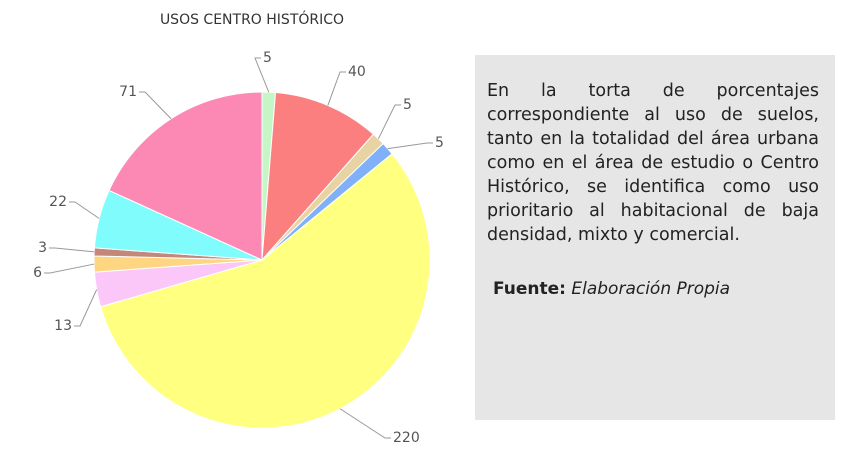 Image resolution: width=852 pixels, height=450 pixels. Describe the element at coordinates (406, 438) in the screenshot. I see `data-label: 220` at that location.